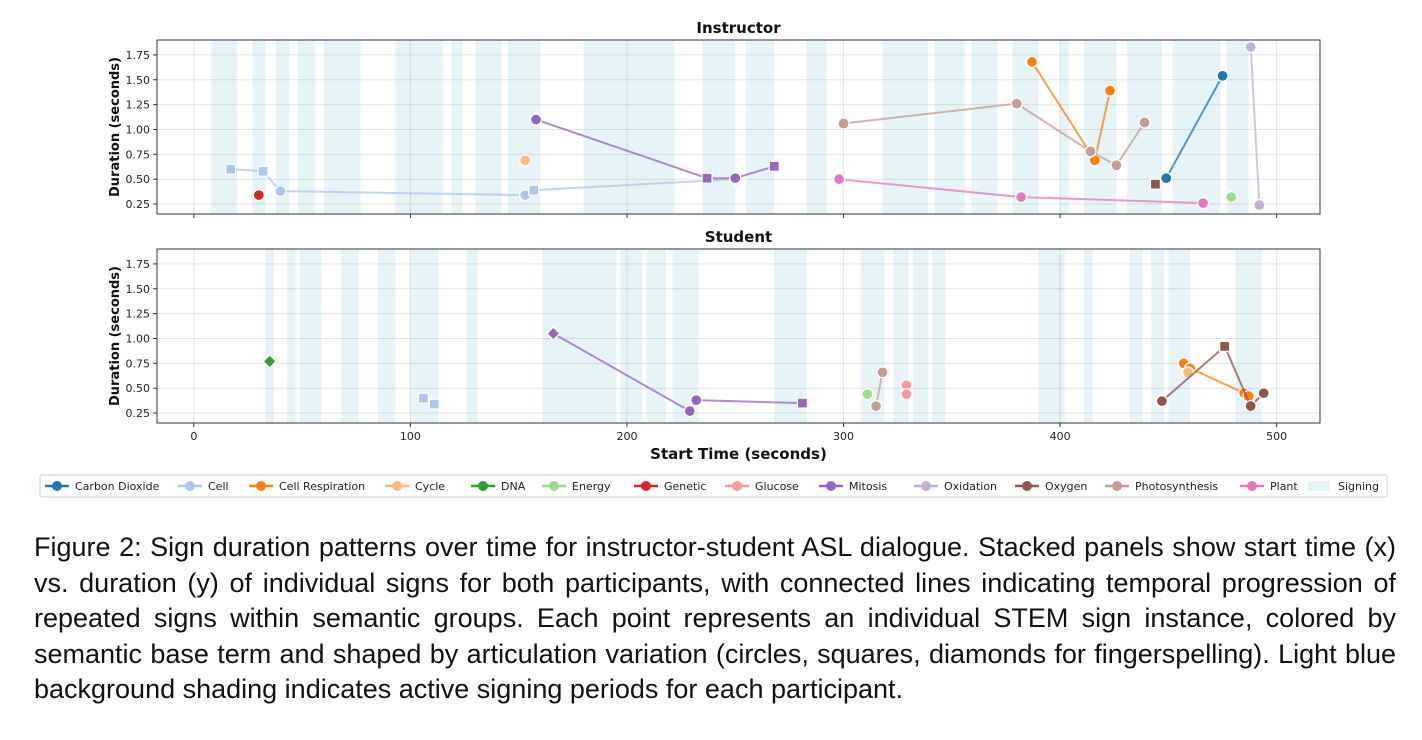 The image size is (1422, 740). I want to click on legend-item-energy: Energy, so click(576, 486).